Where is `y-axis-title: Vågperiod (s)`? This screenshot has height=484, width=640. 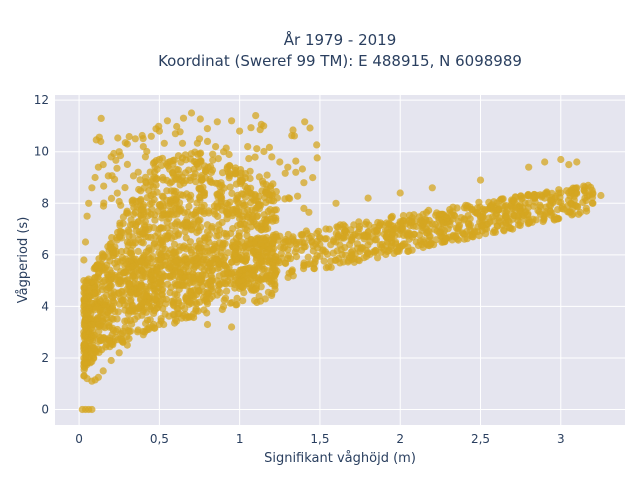
y-axis-title: Vågperiod (s) is located at coordinates (23, 260).